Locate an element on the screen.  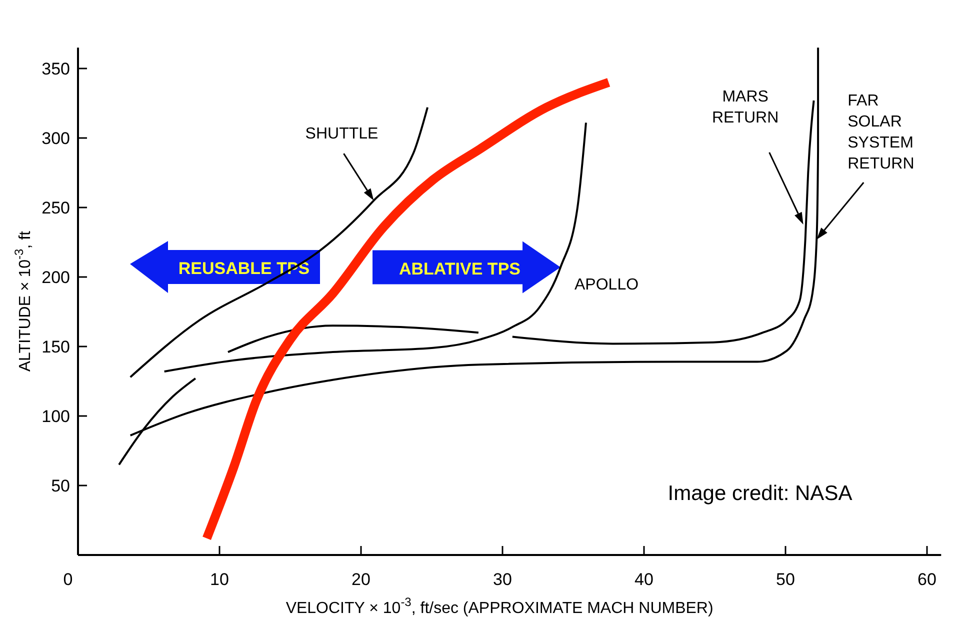
x-tick-label: 10 is located at coordinates (219, 579).